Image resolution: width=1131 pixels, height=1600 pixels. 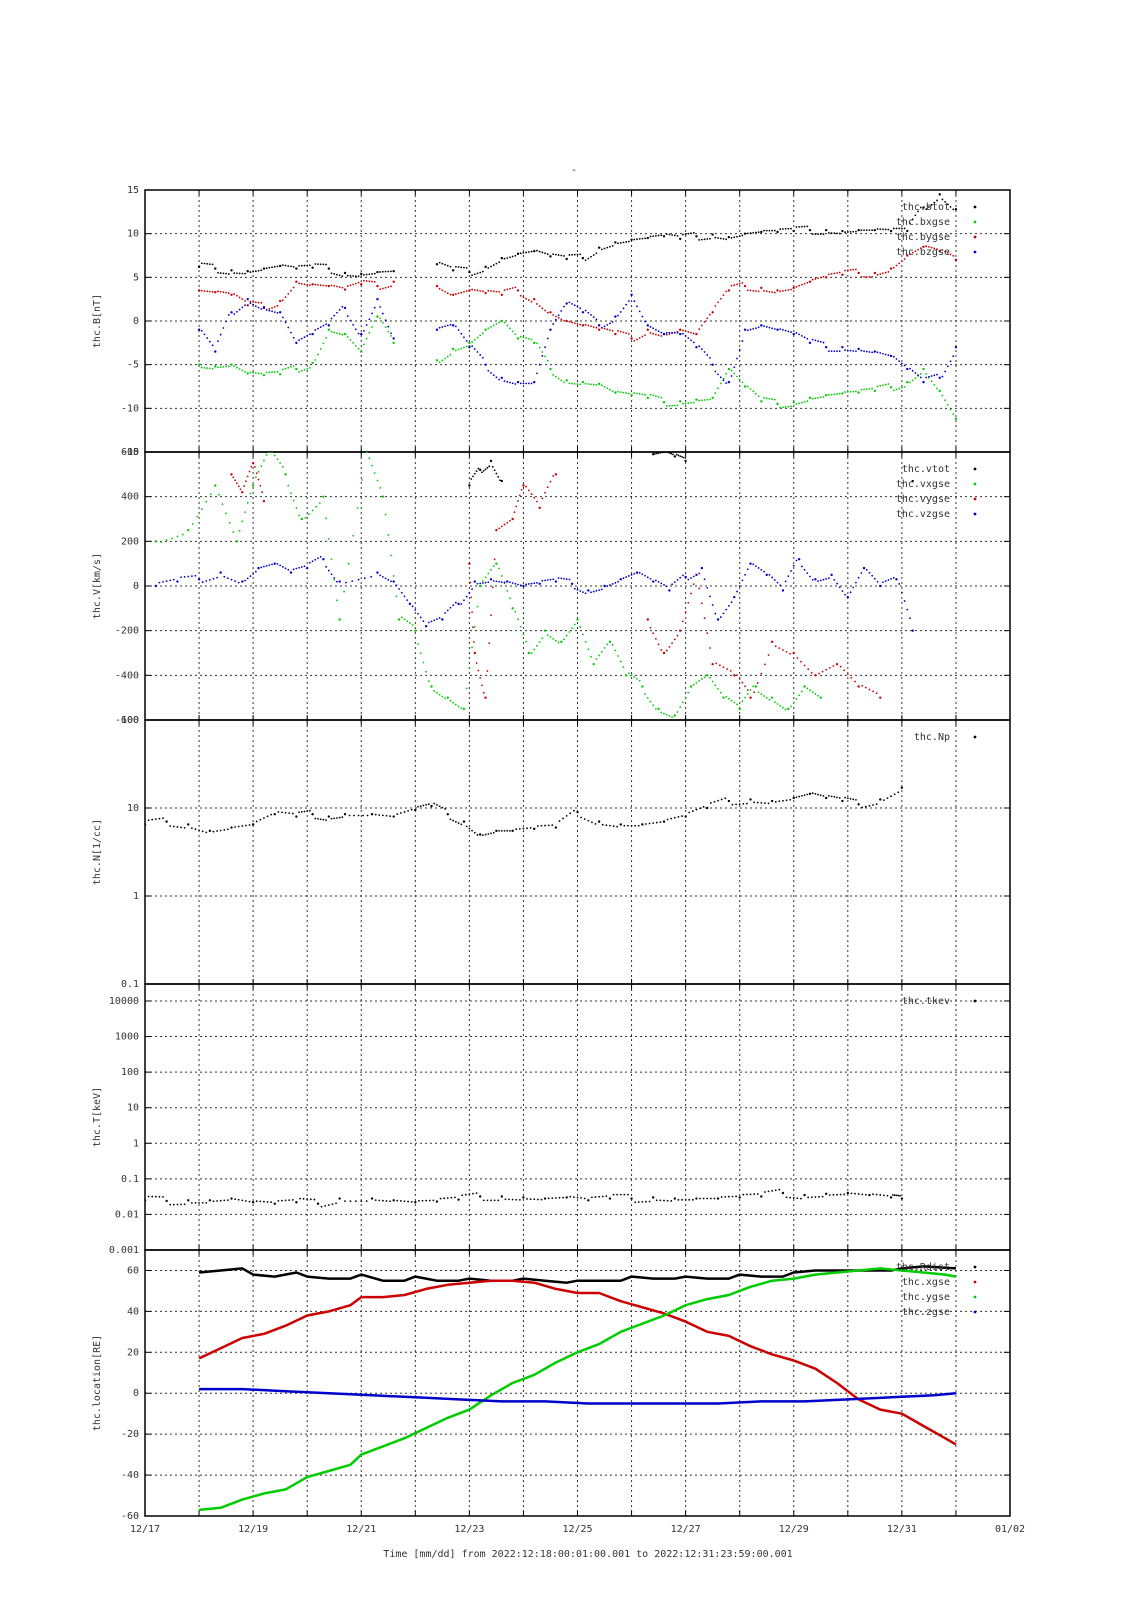 I want to click on y-tick-label: 1000, so click(x=127, y=1037).